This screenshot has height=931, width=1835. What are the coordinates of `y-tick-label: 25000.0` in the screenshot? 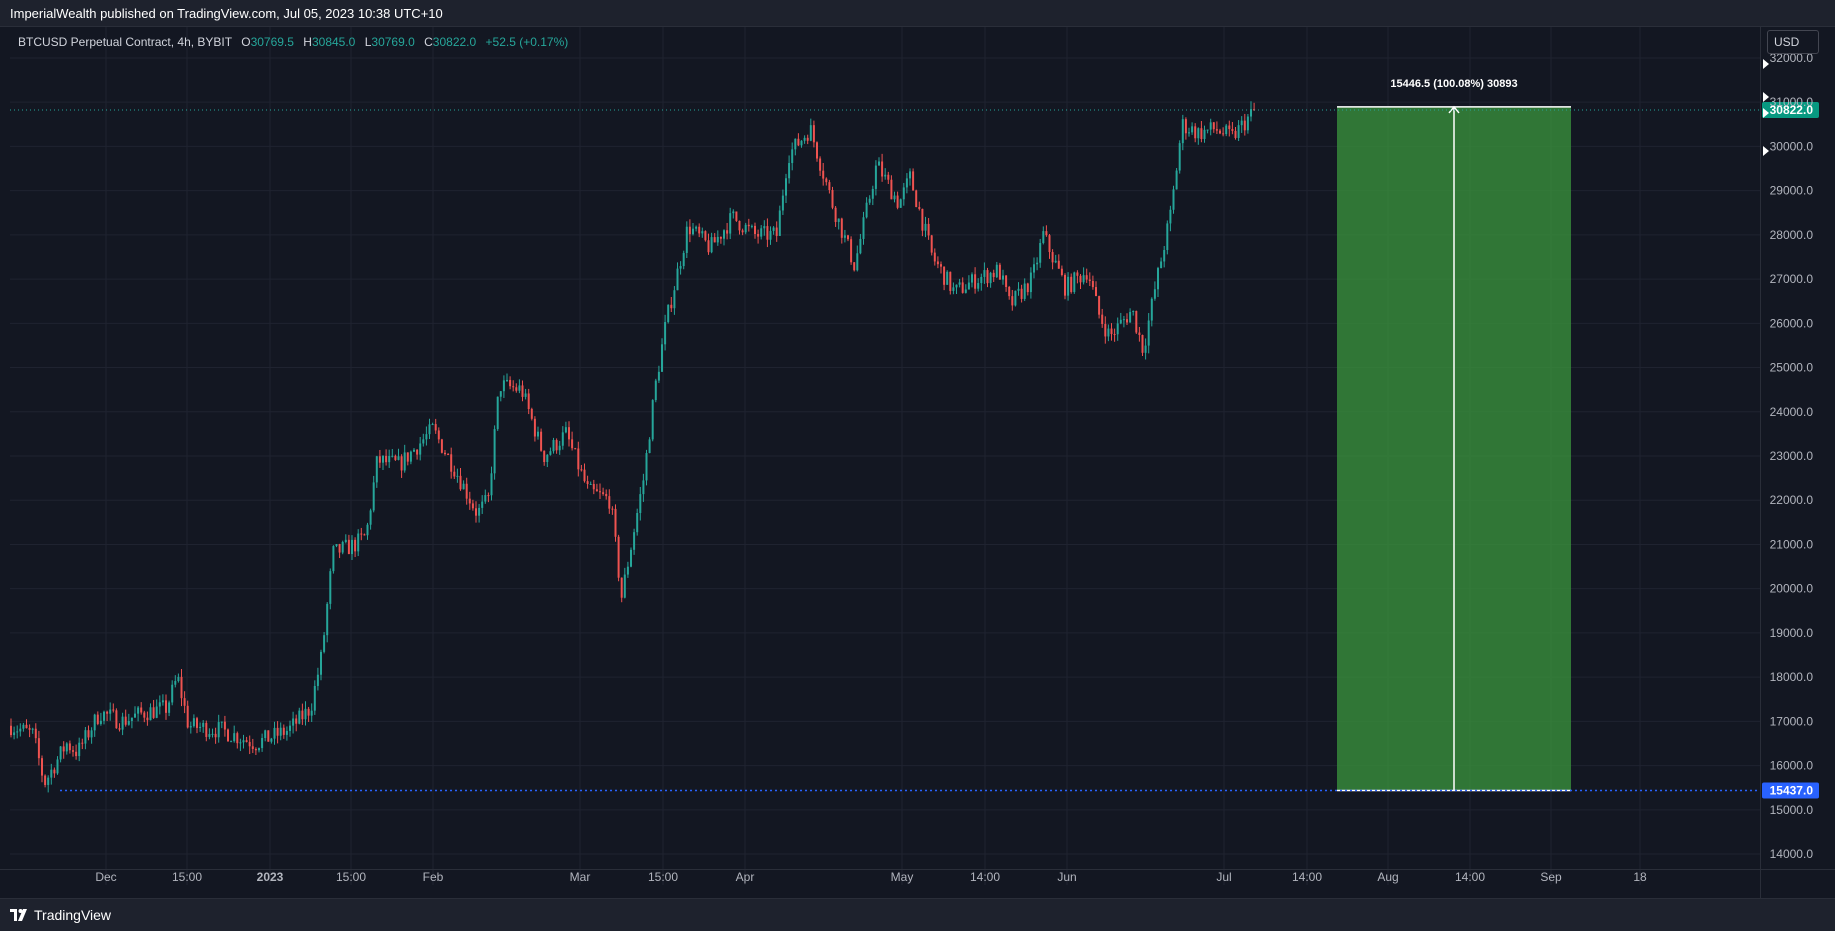 It's located at (1792, 368).